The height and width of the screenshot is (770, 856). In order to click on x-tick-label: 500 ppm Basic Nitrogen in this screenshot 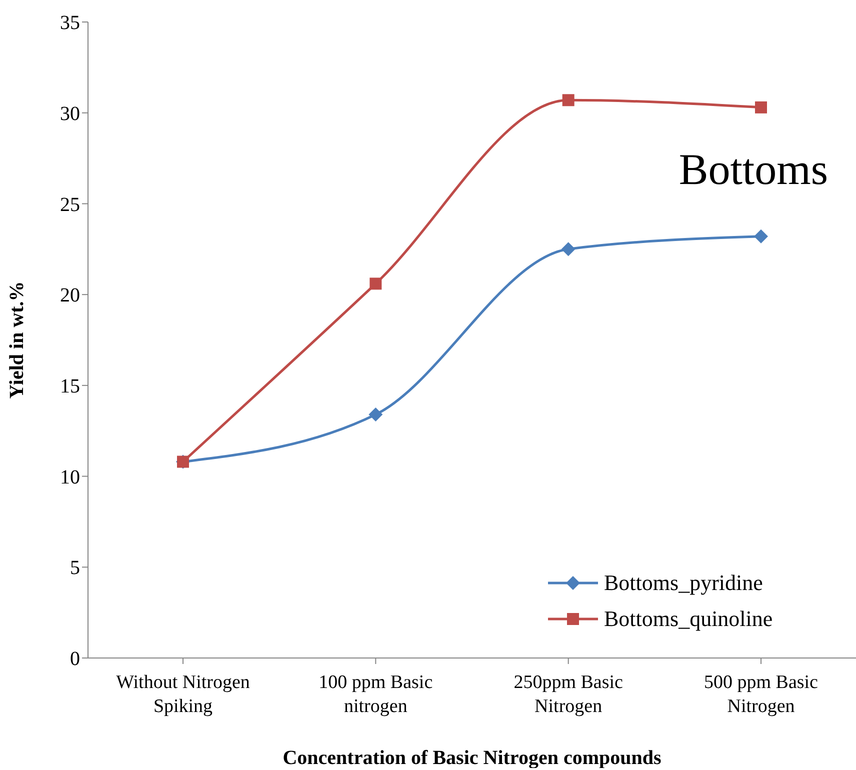, I will do `click(761, 694)`.